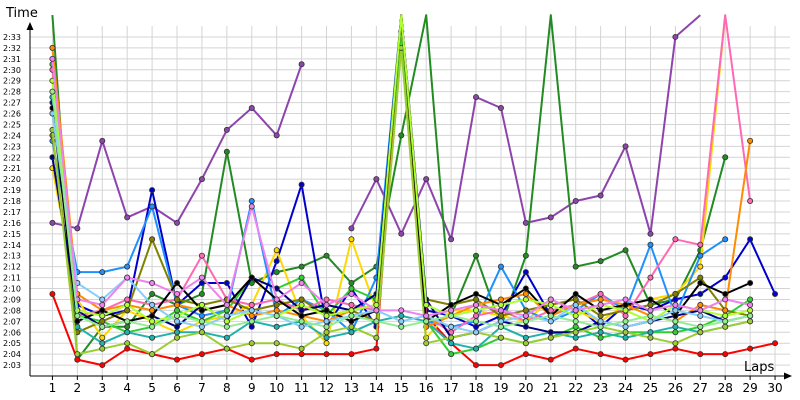 This screenshot has height=400, width=800. I want to click on y-tick-label: 2:11, so click(12, 278).